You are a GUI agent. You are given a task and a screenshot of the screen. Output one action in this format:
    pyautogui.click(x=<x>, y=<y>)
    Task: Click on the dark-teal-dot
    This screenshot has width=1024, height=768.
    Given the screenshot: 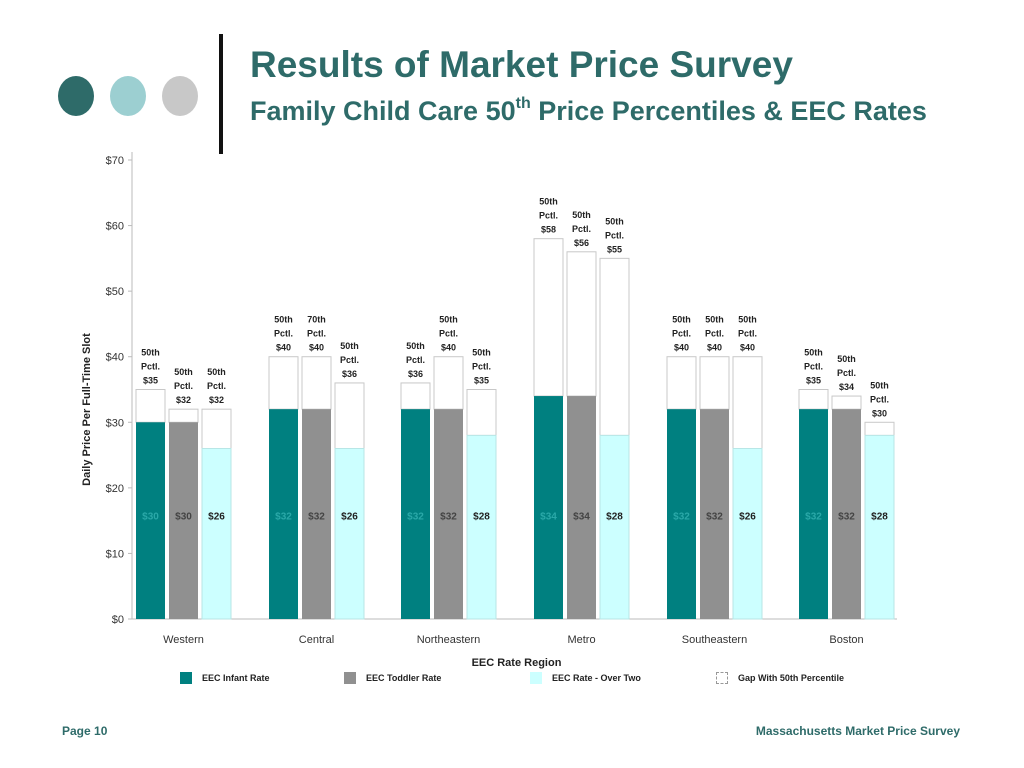 What is the action you would take?
    pyautogui.click(x=76, y=96)
    